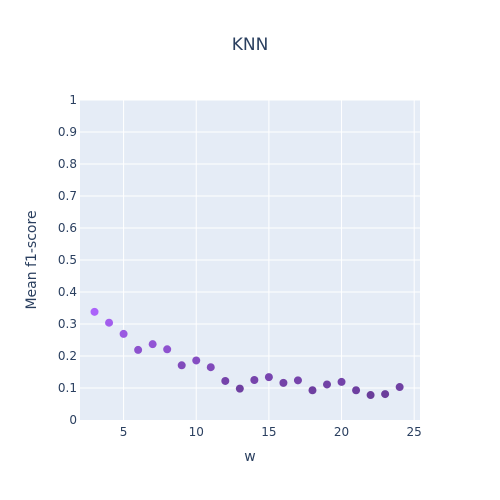 This screenshot has height=500, width=500. I want to click on x-tick-labels: 5 10 15 20 25, so click(271, 432).